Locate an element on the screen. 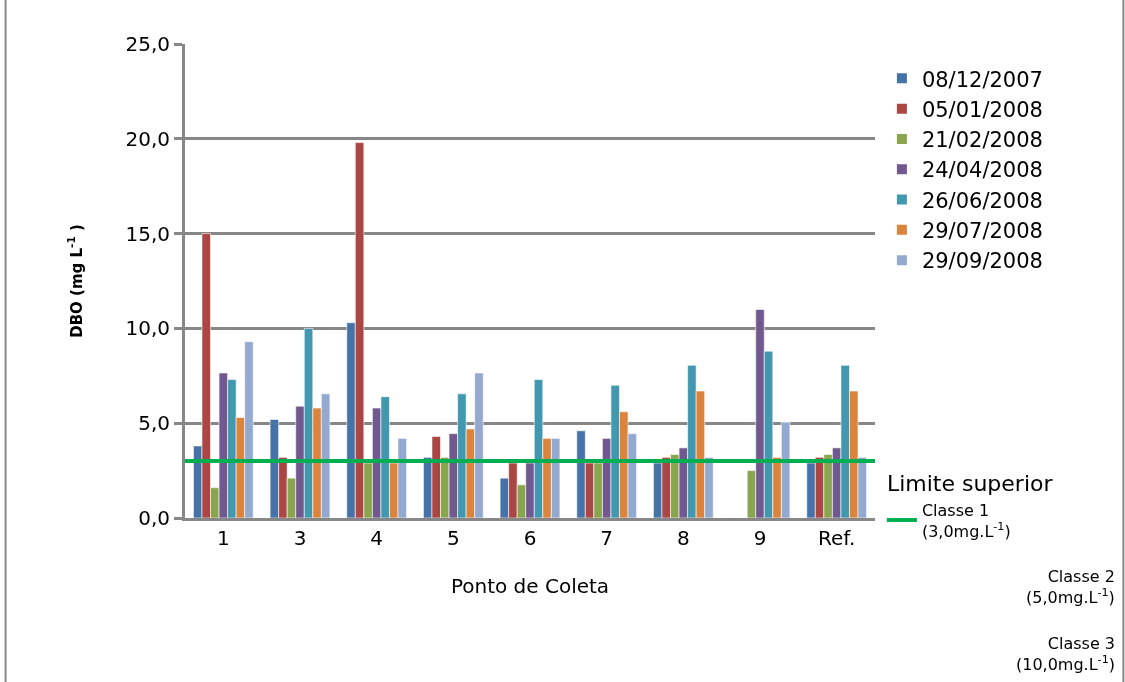 This screenshot has width=1125, height=682. legend-label: 21/02/2008 is located at coordinates (982, 140).